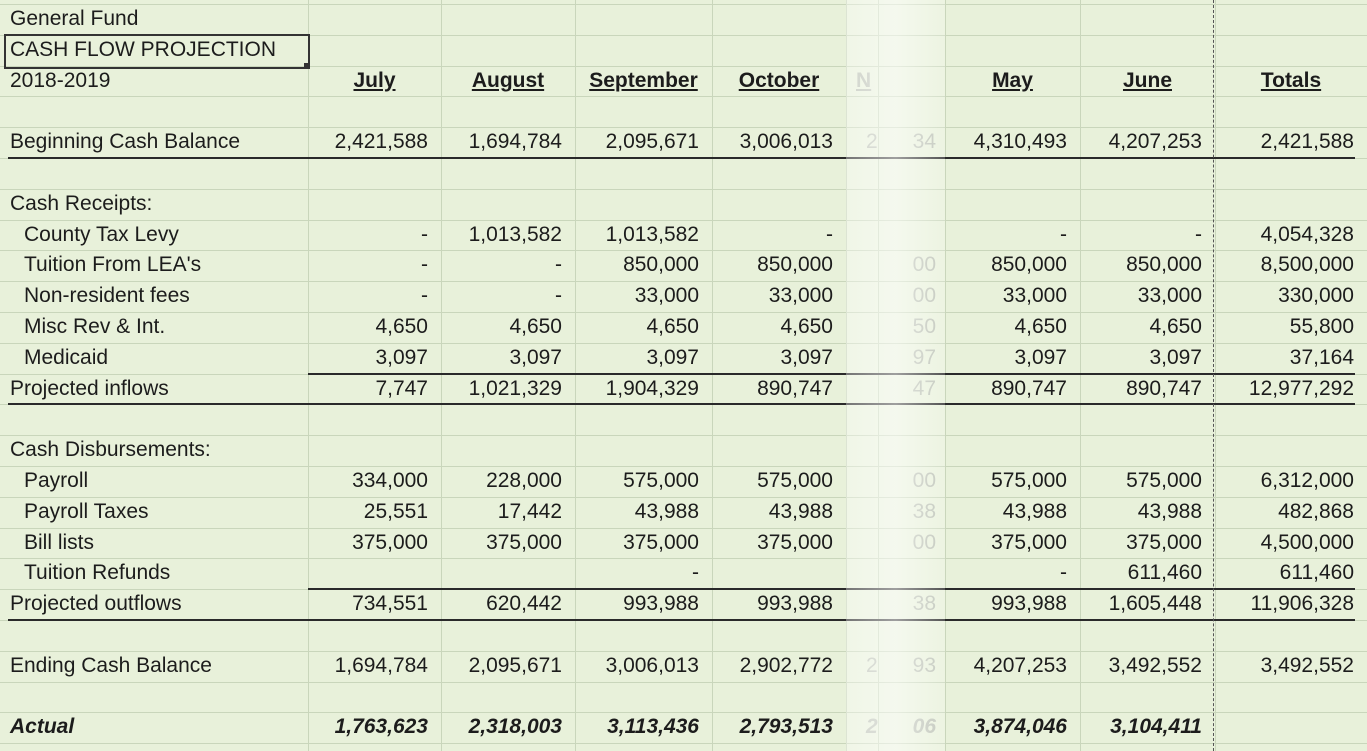  What do you see at coordinates (1301, 388) in the screenshot?
I see `cell-value: 12,977,292` at bounding box center [1301, 388].